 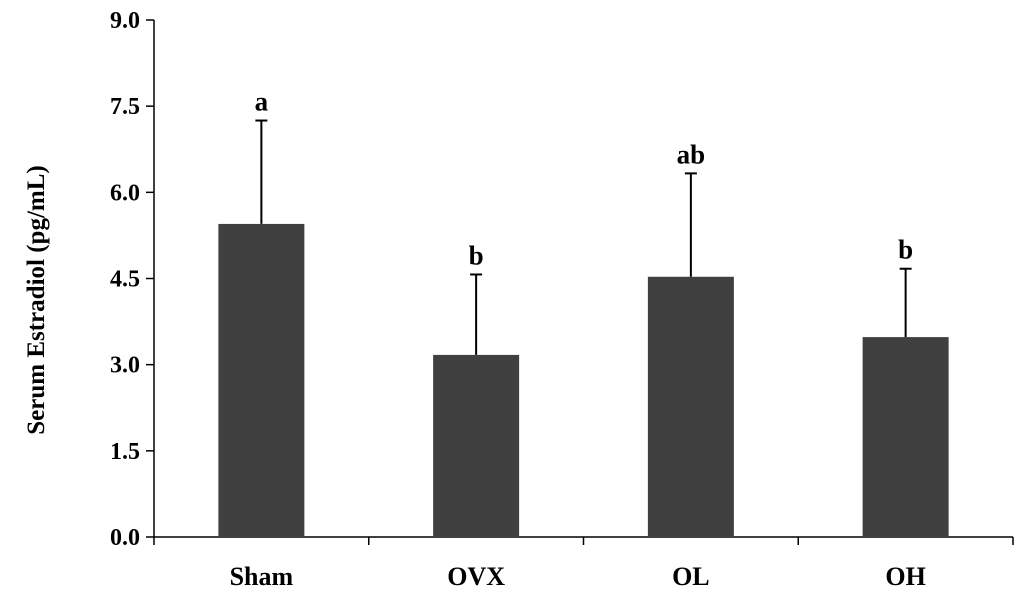 I want to click on y-tick-label: 3.0, so click(x=125, y=366).